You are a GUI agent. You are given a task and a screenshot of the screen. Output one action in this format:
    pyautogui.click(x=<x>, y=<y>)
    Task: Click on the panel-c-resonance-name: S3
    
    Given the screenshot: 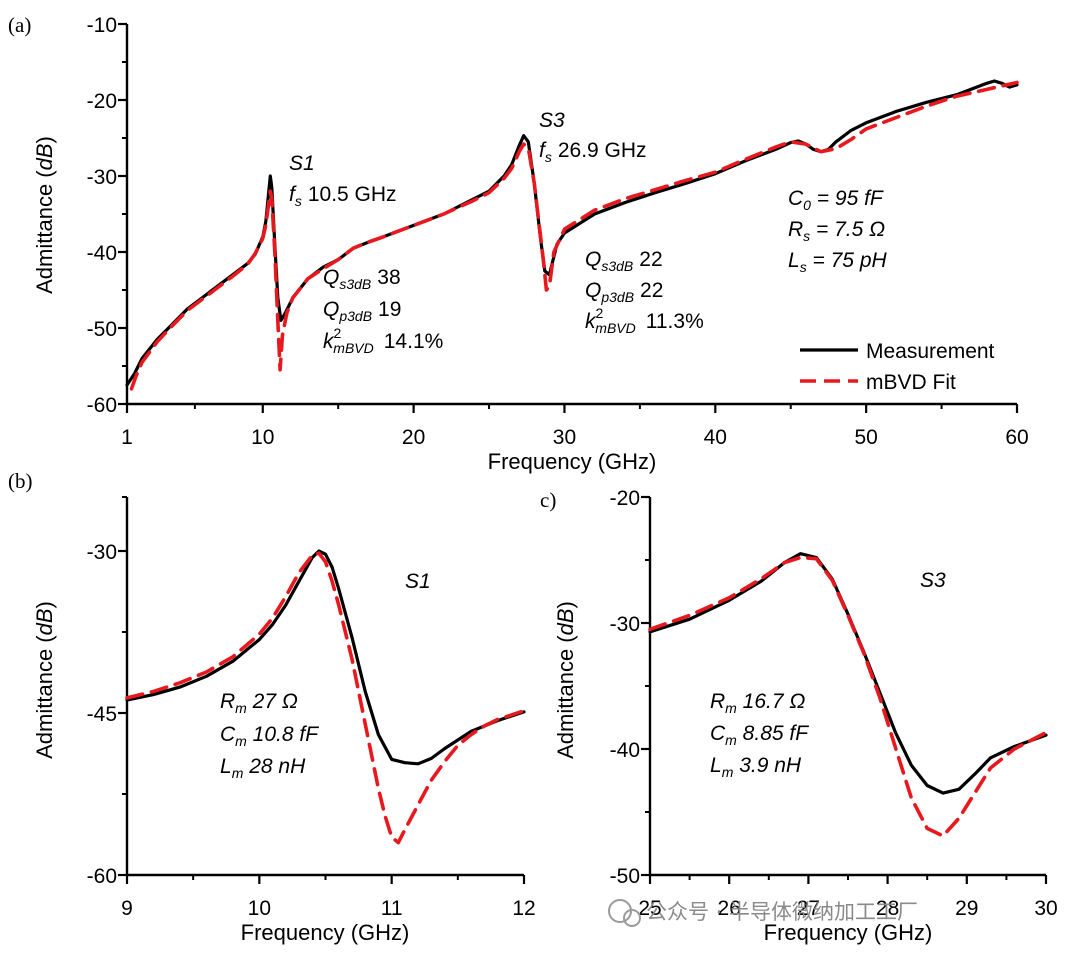 What is the action you would take?
    pyautogui.click(x=933, y=580)
    